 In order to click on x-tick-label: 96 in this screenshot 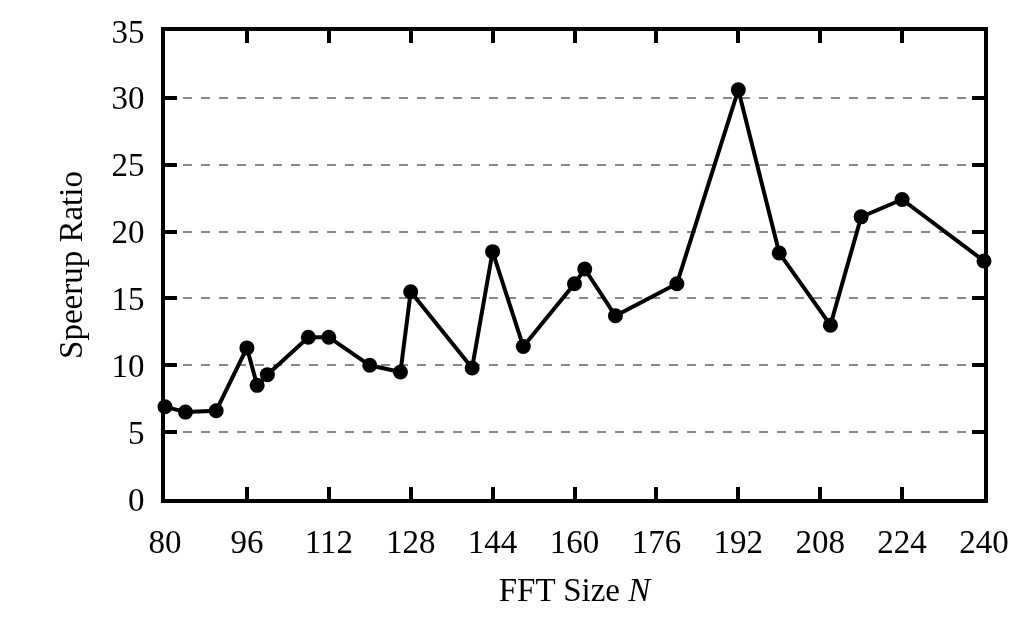, I will do `click(247, 541)`.